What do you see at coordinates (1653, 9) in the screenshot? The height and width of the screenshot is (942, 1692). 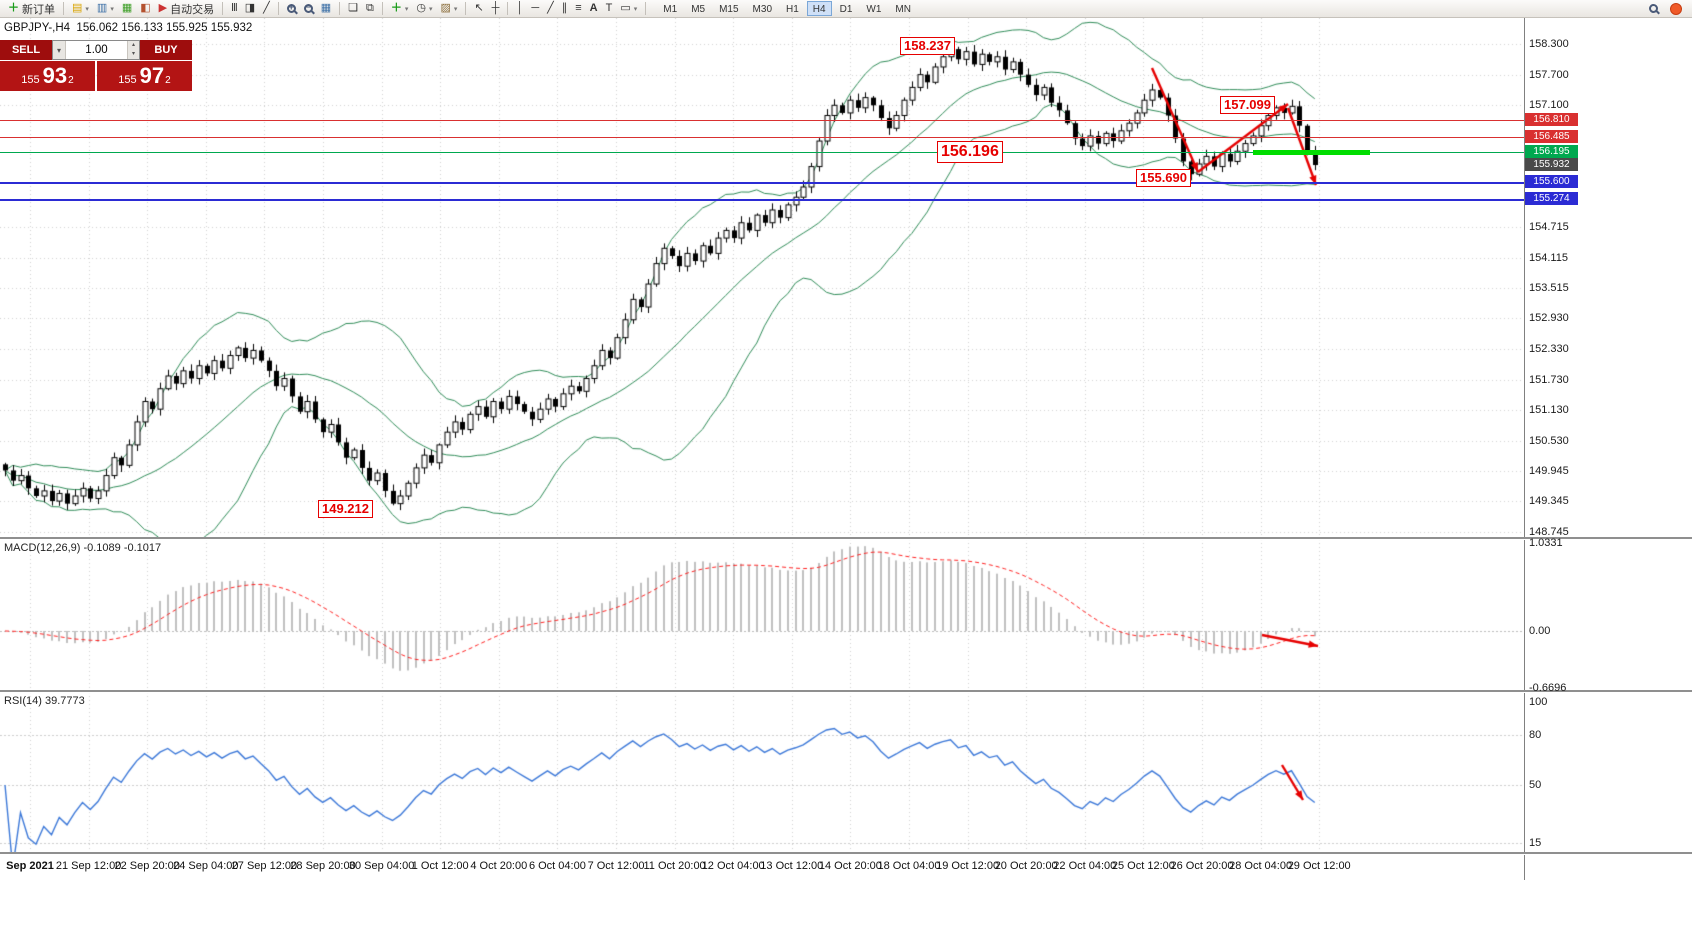 I see `search-button` at bounding box center [1653, 9].